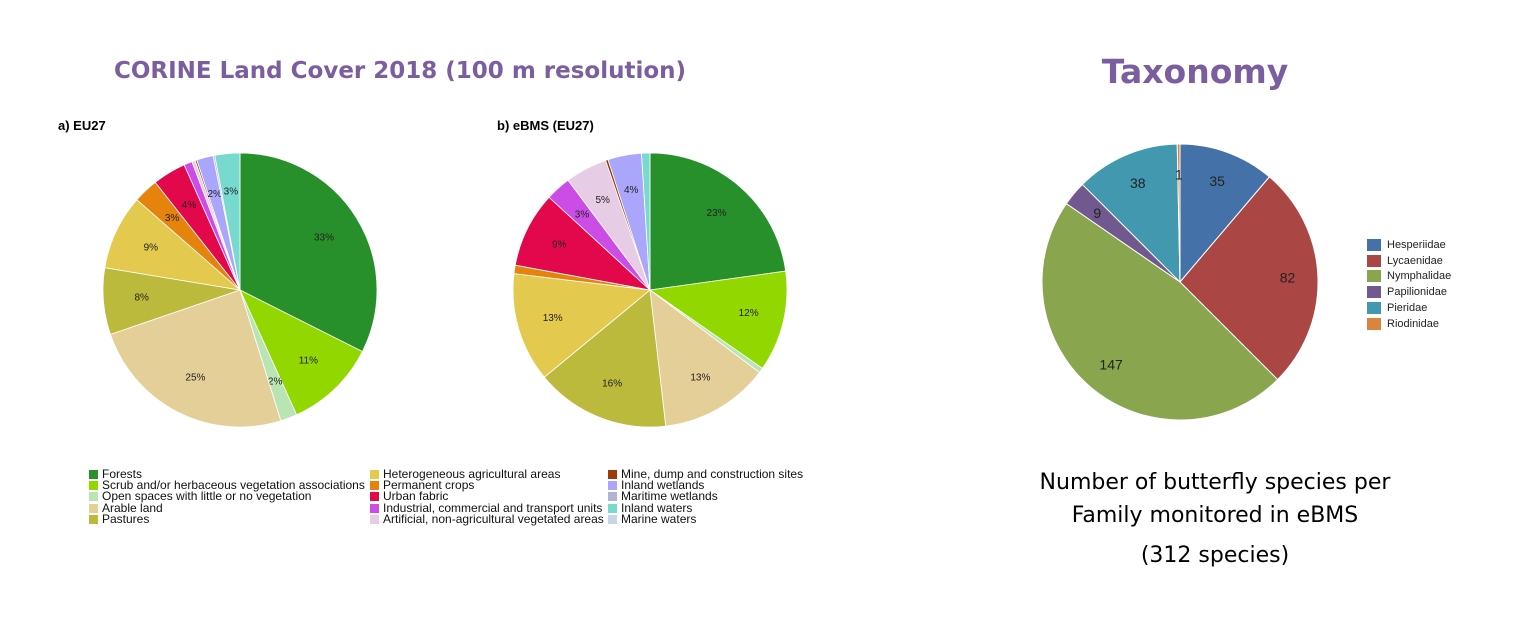 The image size is (1527, 643). Describe the element at coordinates (1097, 213) in the screenshot. I see `pie-label-papilionidae: 9` at that location.